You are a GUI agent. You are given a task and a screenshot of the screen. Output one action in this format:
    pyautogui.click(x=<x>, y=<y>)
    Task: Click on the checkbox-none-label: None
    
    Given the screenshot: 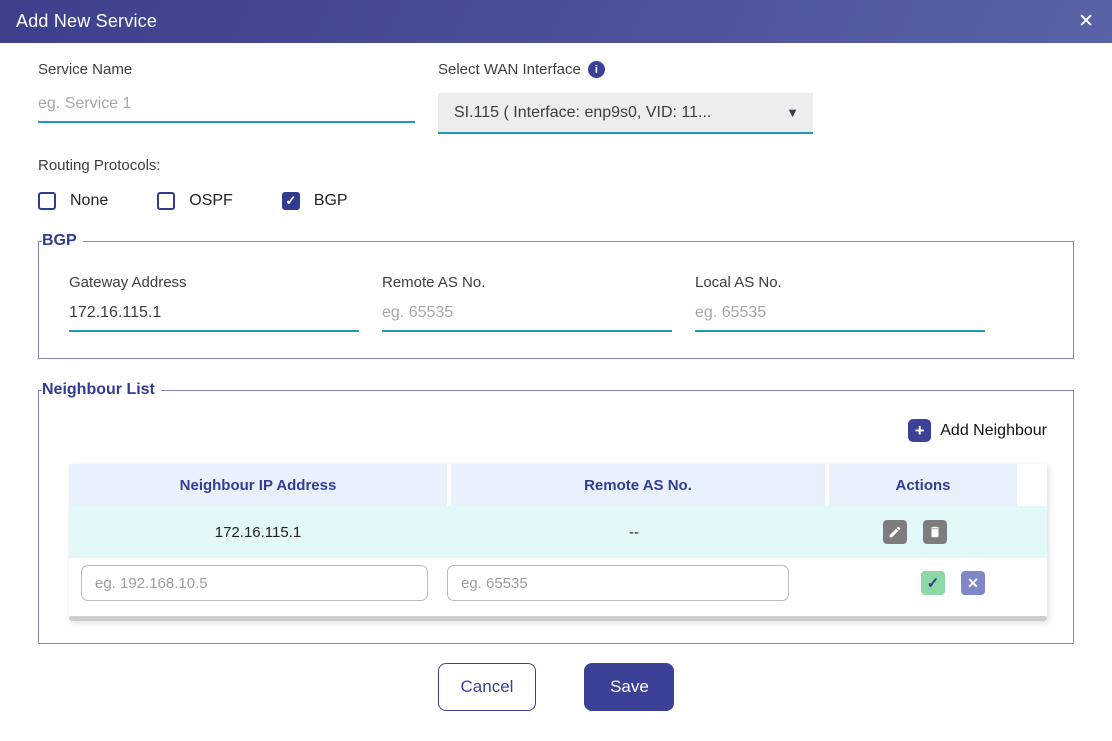 What is the action you would take?
    pyautogui.click(x=89, y=200)
    